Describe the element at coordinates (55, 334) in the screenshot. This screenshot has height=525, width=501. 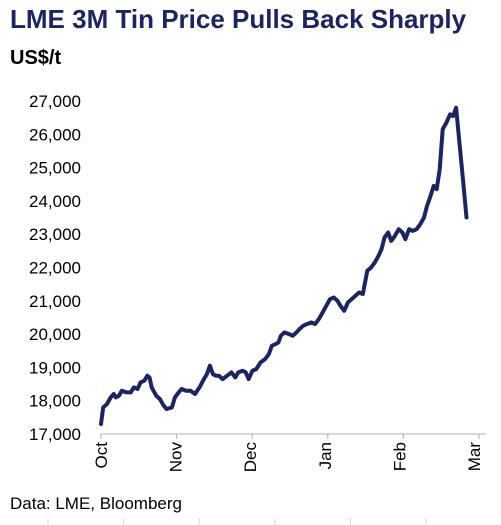
I see `y-tick-label: 20,000` at that location.